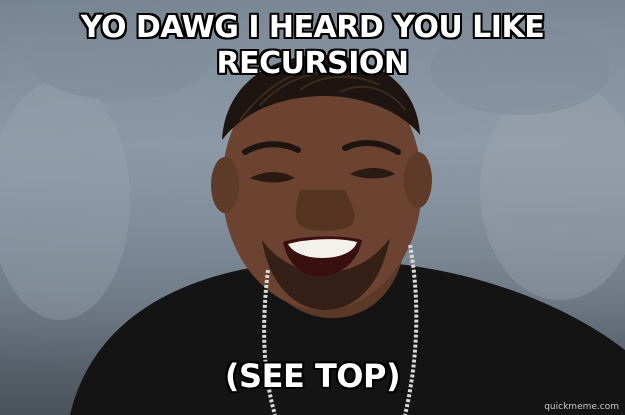 The height and width of the screenshot is (415, 625). Describe the element at coordinates (272, 177) in the screenshot. I see `left-eye` at that location.